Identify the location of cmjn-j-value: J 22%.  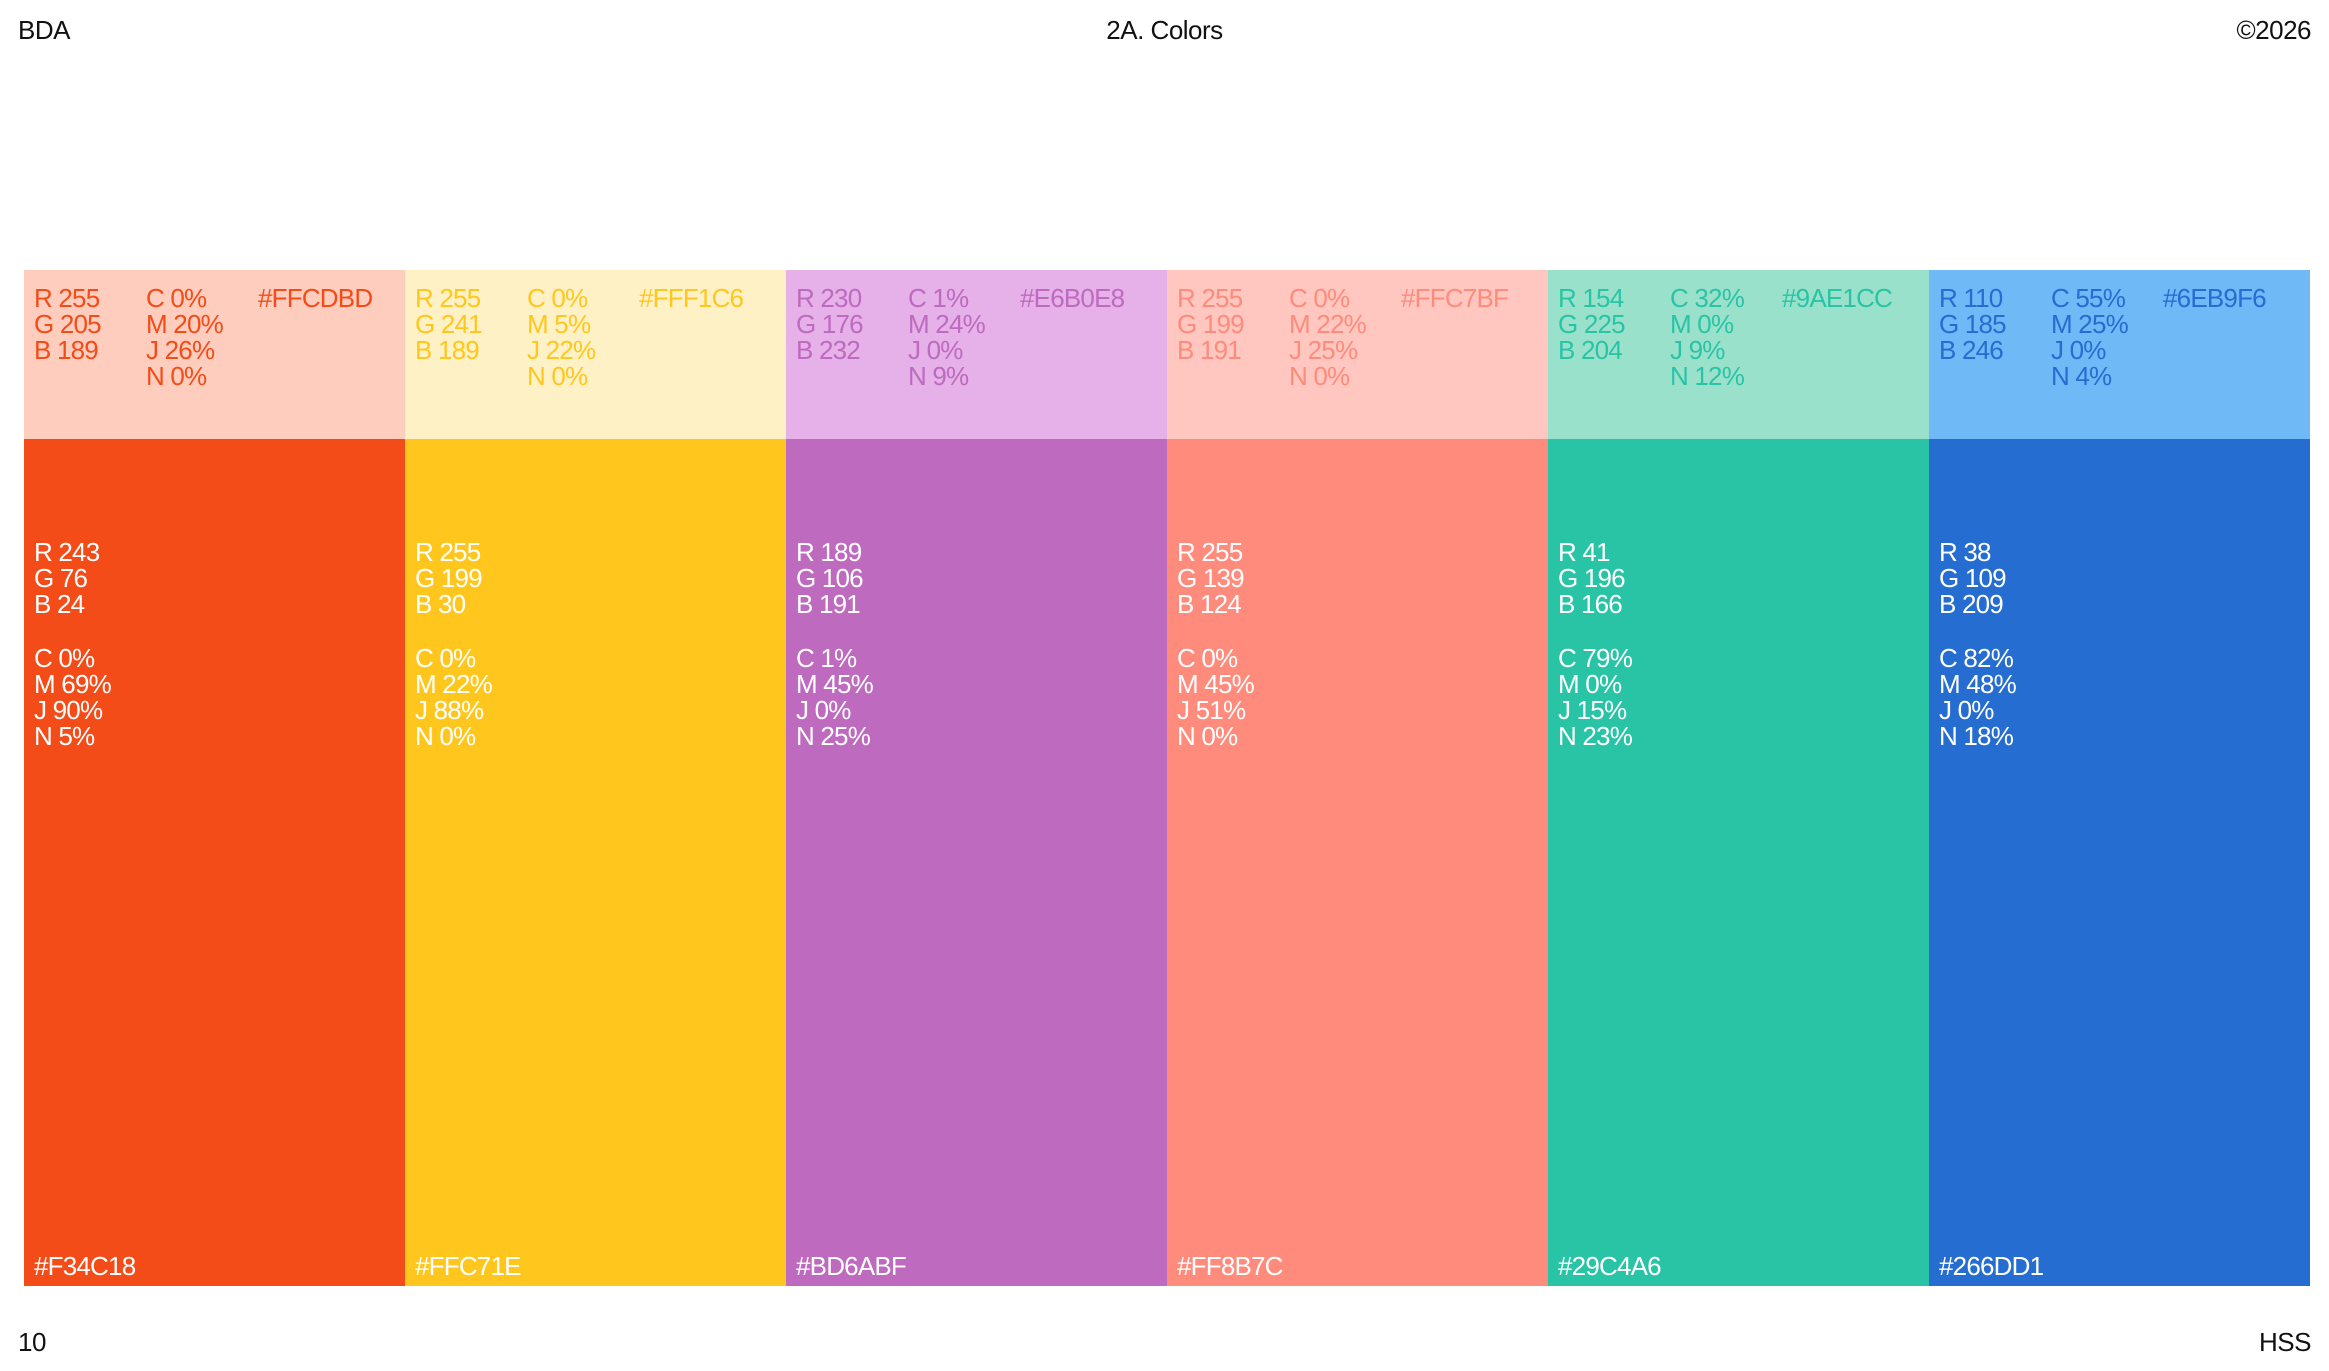
(561, 350).